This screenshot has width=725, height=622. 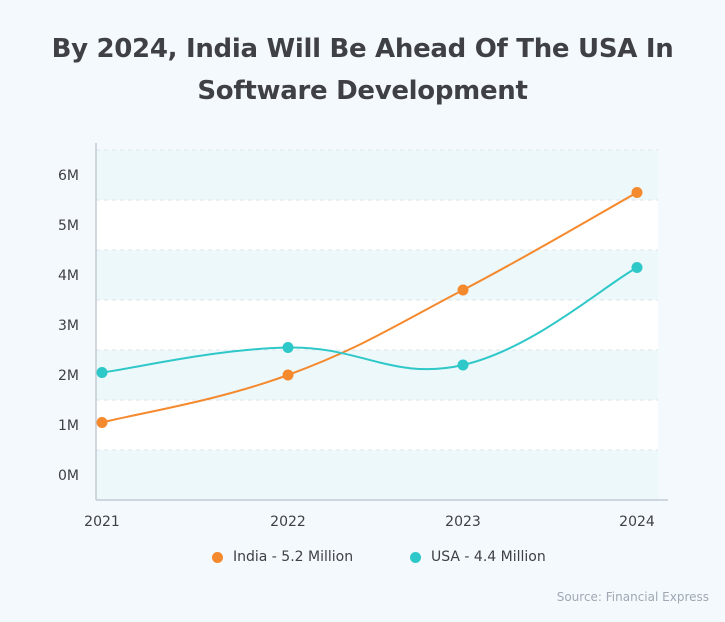 What do you see at coordinates (68, 426) in the screenshot?
I see `y-tick-label: 1M` at bounding box center [68, 426].